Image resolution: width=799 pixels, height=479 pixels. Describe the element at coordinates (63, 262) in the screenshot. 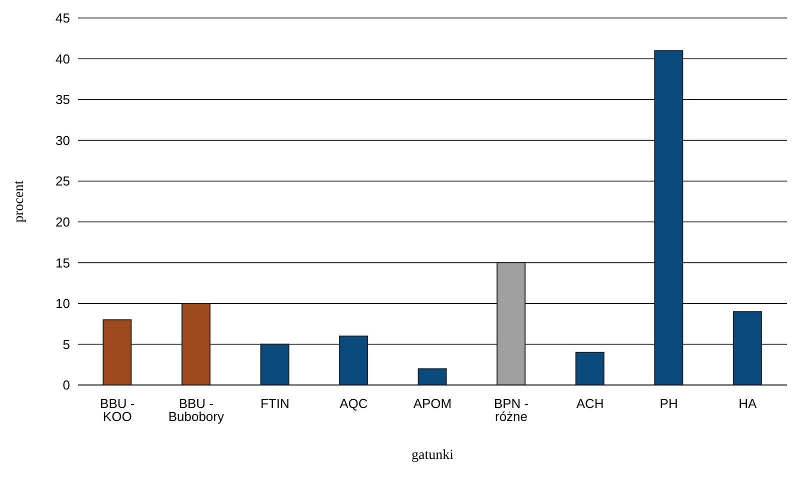

I see `y-tick-label: 15` at that location.